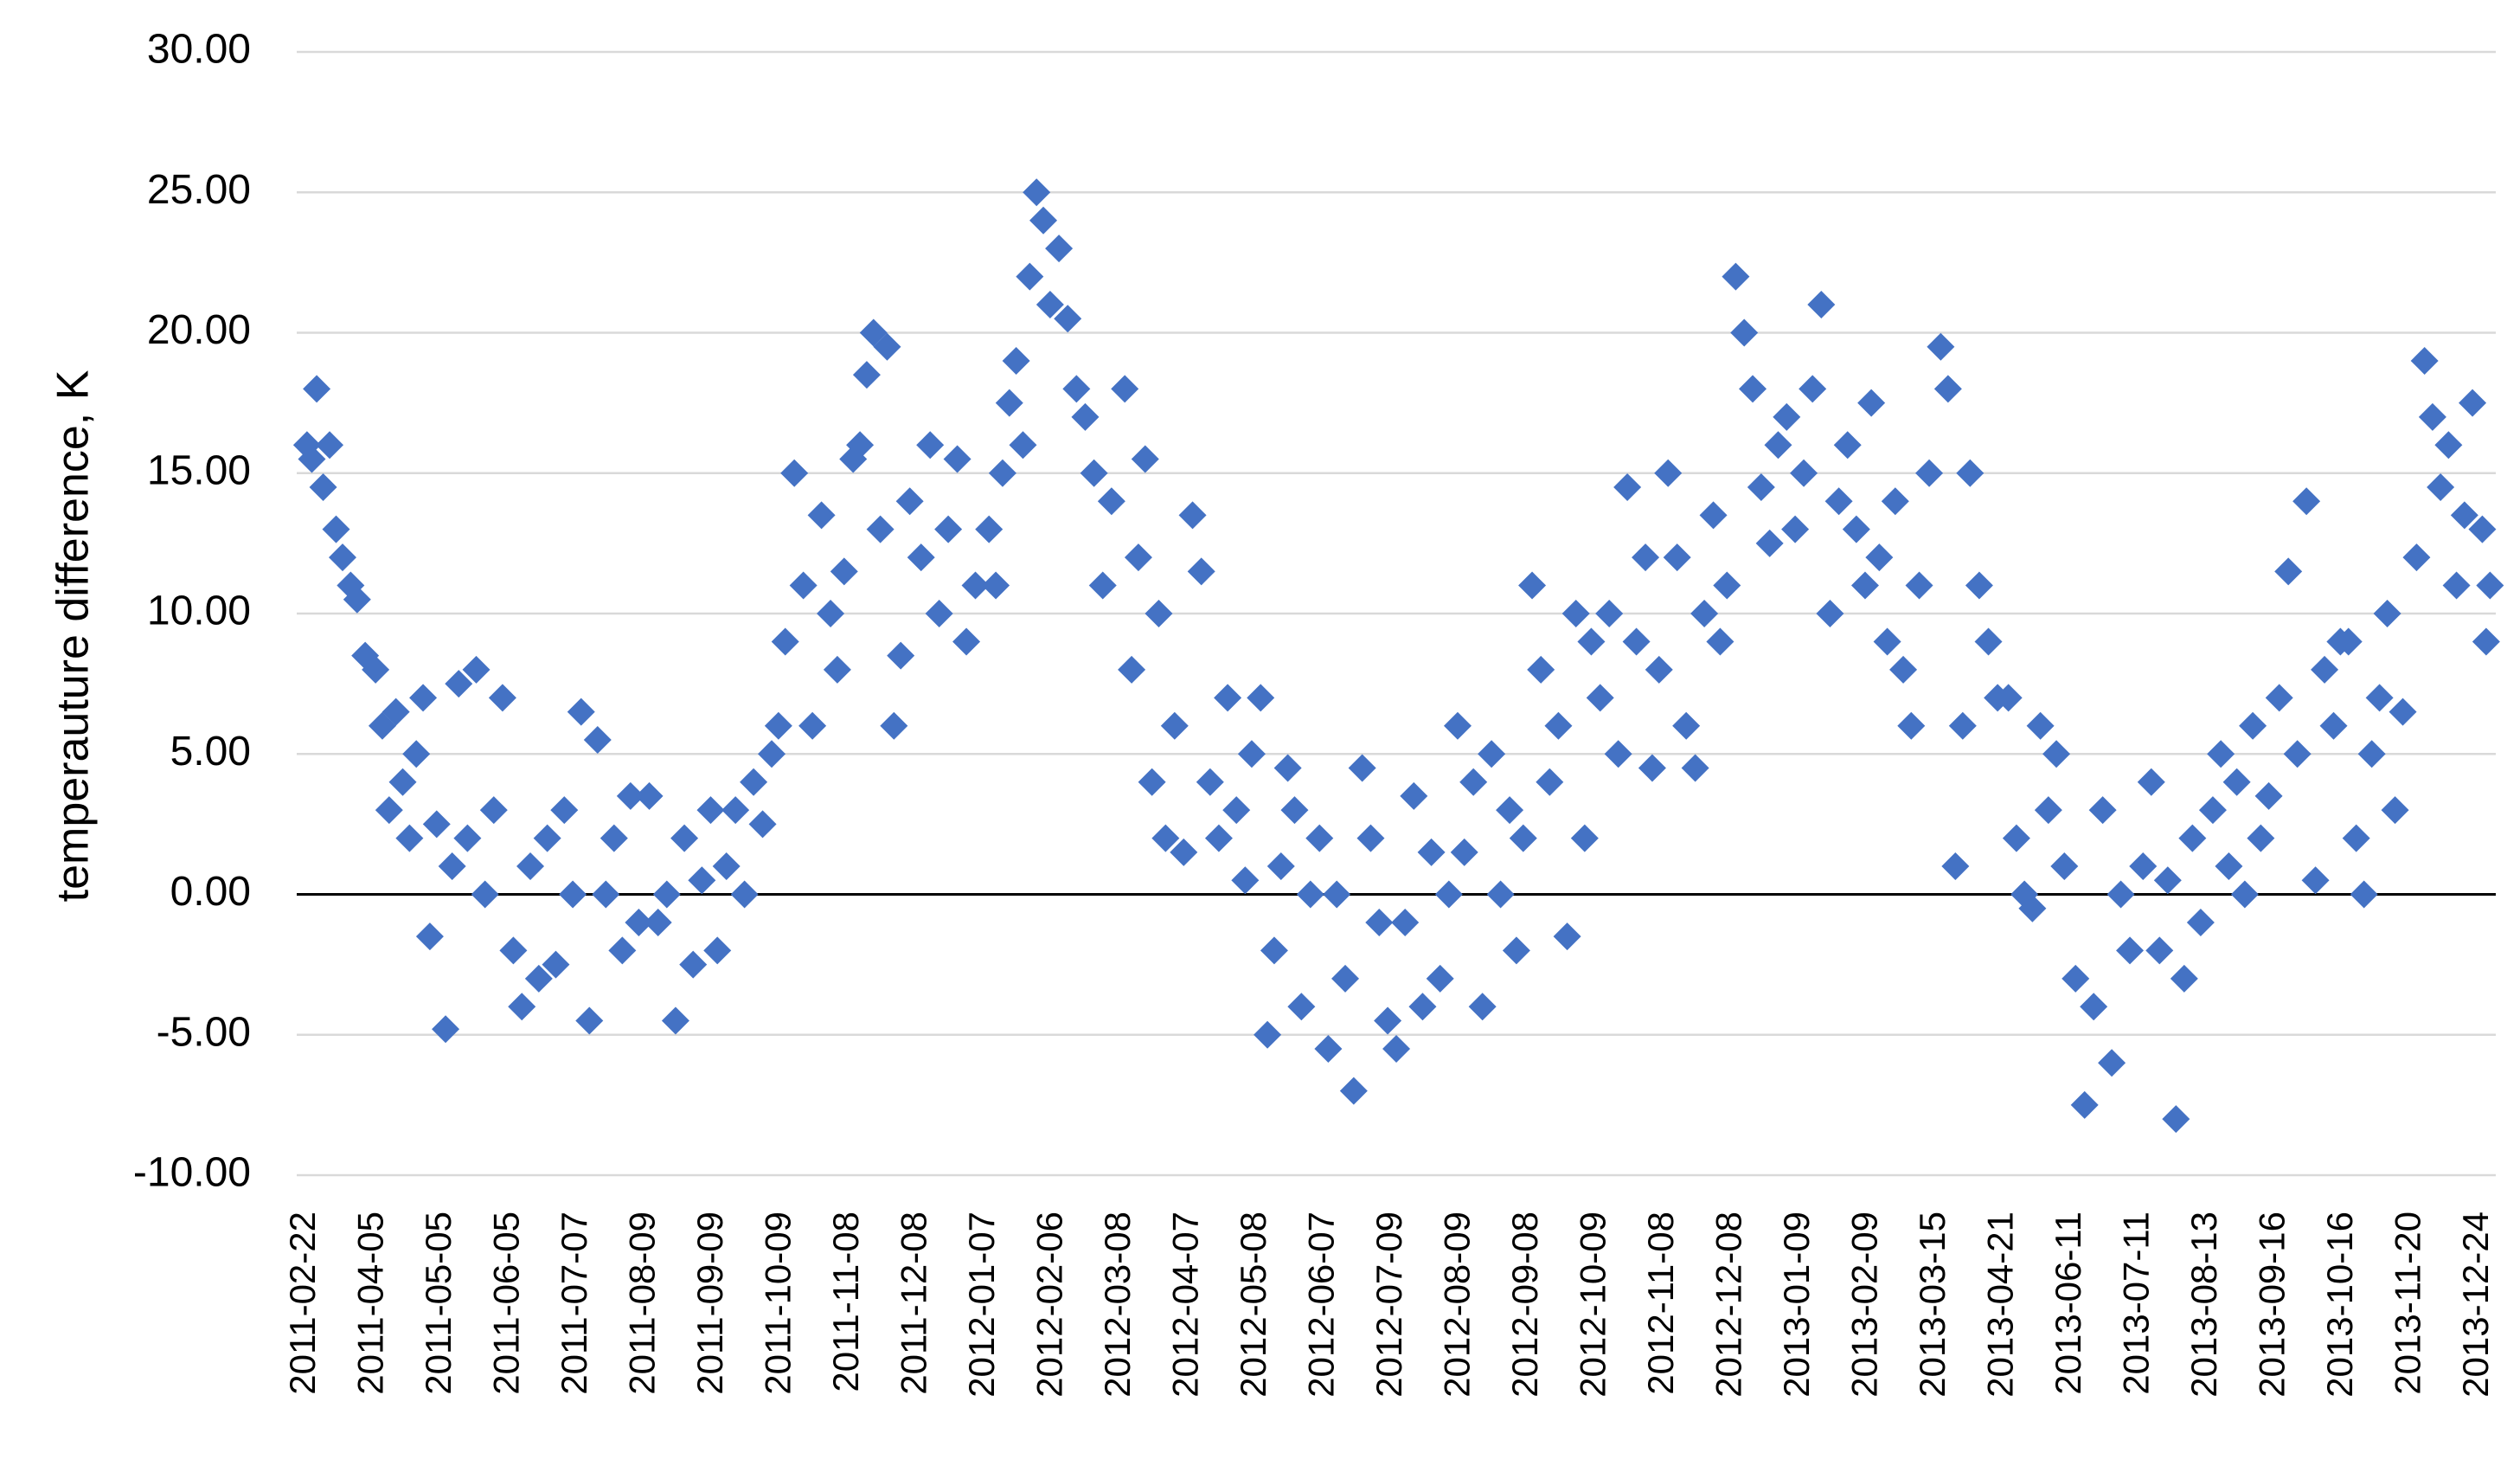 Image resolution: width=2520 pixels, height=1472 pixels. I want to click on x-tick-label: 2013-11-20, so click(2408, 1304).